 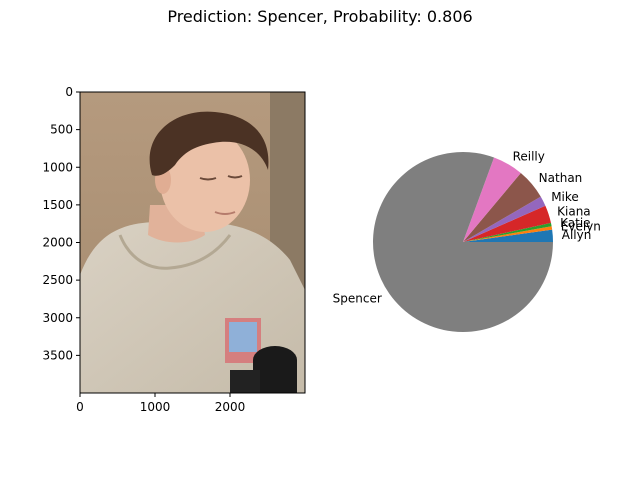 I want to click on pie-label-reilly: Reilly, so click(x=529, y=156).